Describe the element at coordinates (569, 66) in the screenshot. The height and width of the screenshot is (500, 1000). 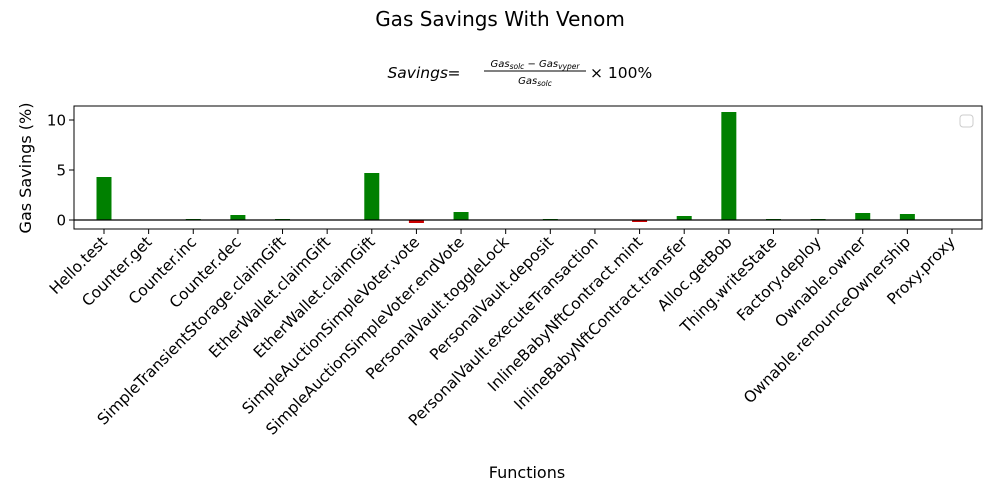
I see `formula-numerator-sub-2: vyper` at that location.